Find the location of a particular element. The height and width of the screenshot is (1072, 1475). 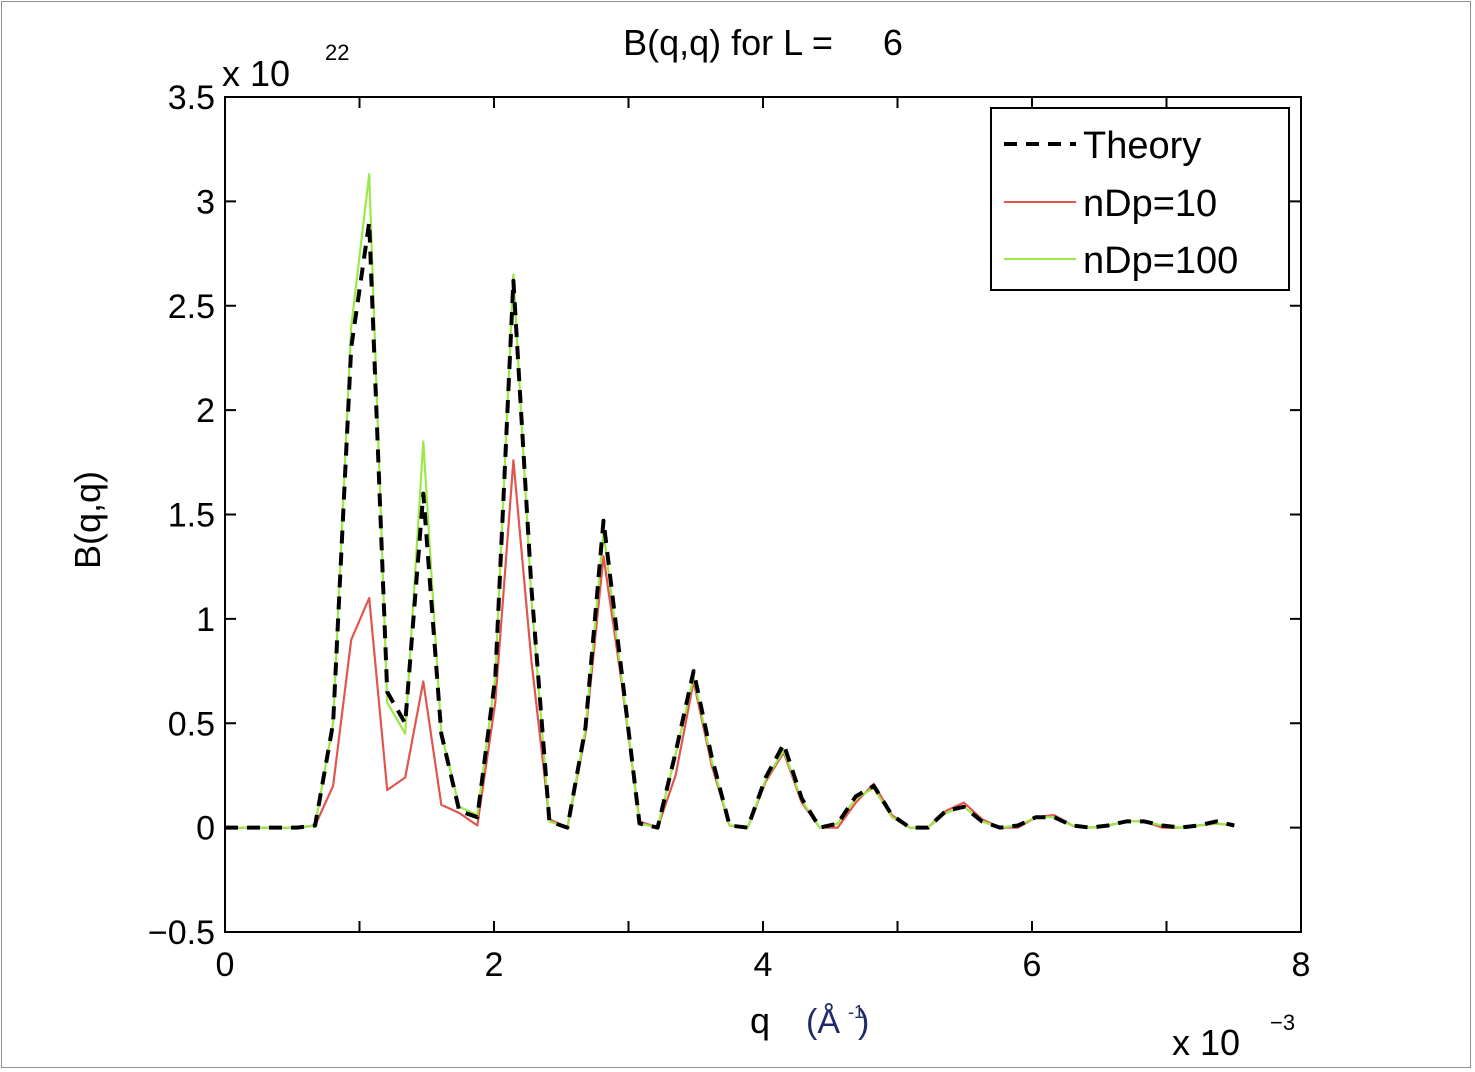

y-axis-label: B(q,q) is located at coordinates (87, 520).